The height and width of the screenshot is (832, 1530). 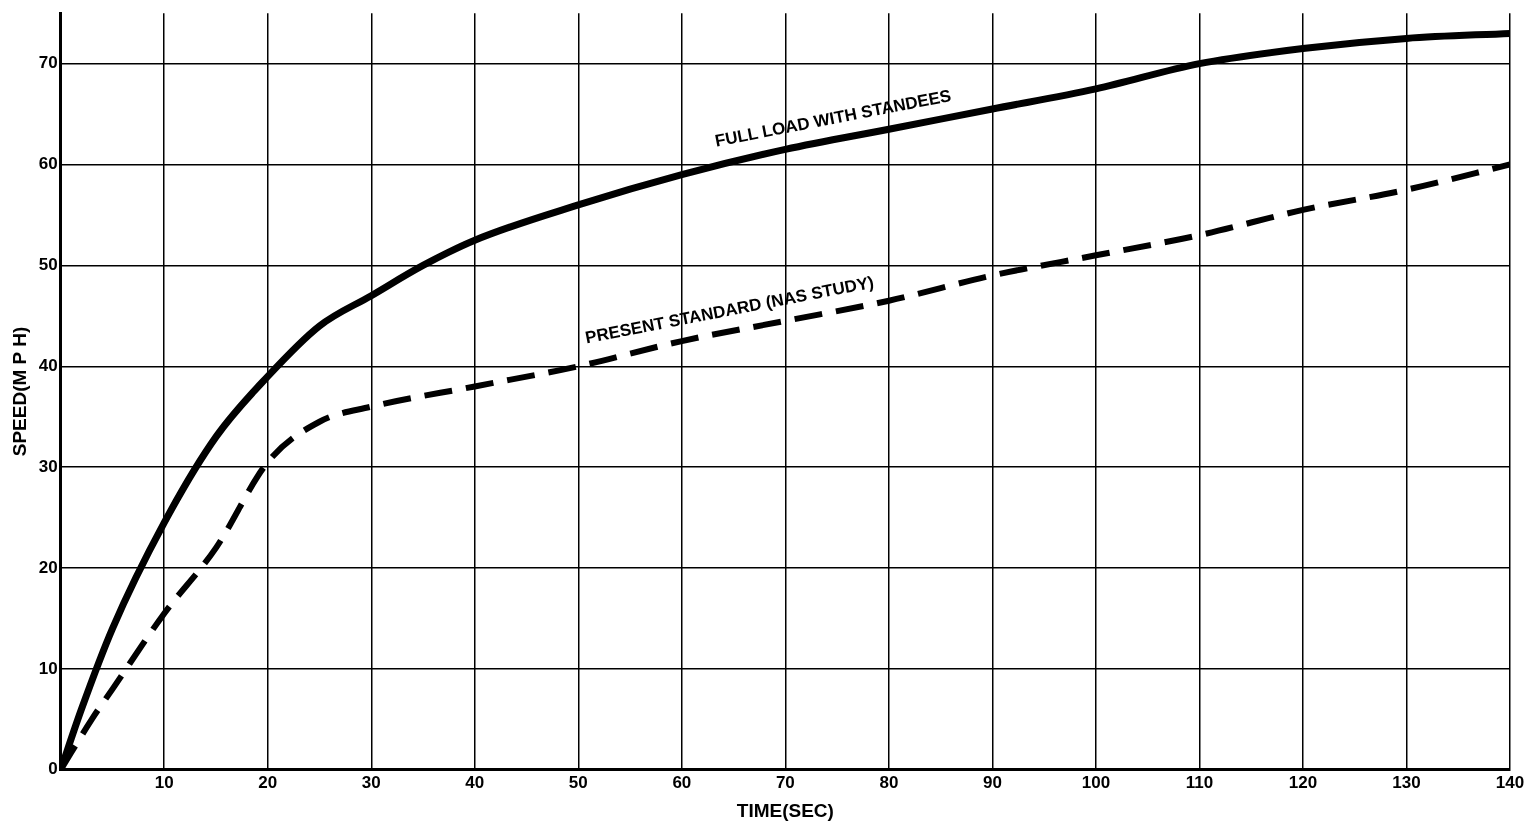 I want to click on x-tick-label: 80, so click(x=889, y=782).